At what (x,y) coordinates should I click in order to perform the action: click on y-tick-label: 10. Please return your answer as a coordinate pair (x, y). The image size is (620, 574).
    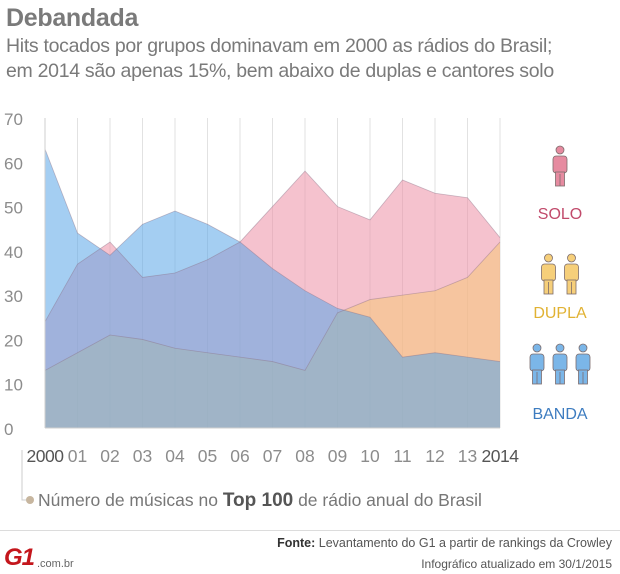
    Looking at the image, I should click on (13, 385).